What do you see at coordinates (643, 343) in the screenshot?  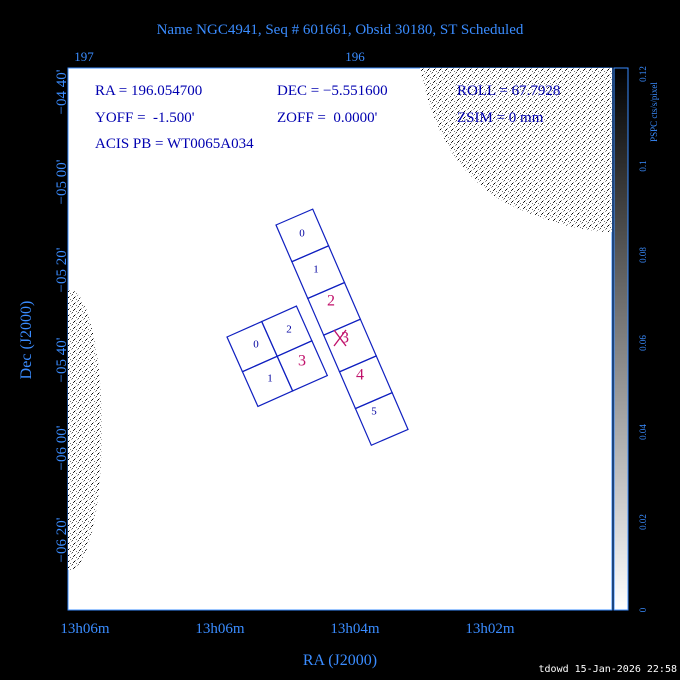 I see `colorbar-tick: 0.06` at bounding box center [643, 343].